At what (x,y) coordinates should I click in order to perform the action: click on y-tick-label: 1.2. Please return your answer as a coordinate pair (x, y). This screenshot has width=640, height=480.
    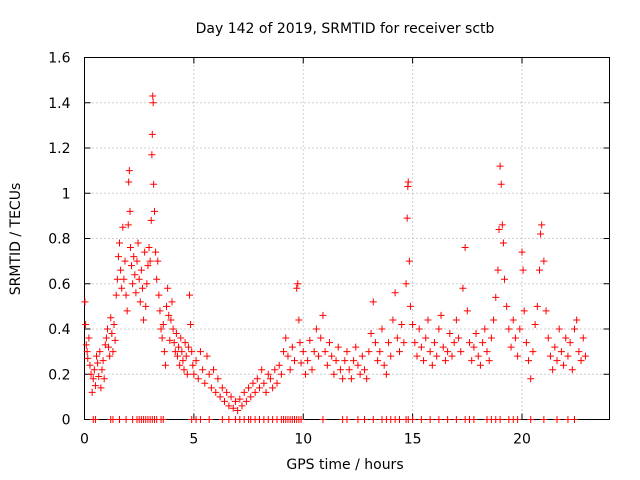
    Looking at the image, I should click on (59, 149).